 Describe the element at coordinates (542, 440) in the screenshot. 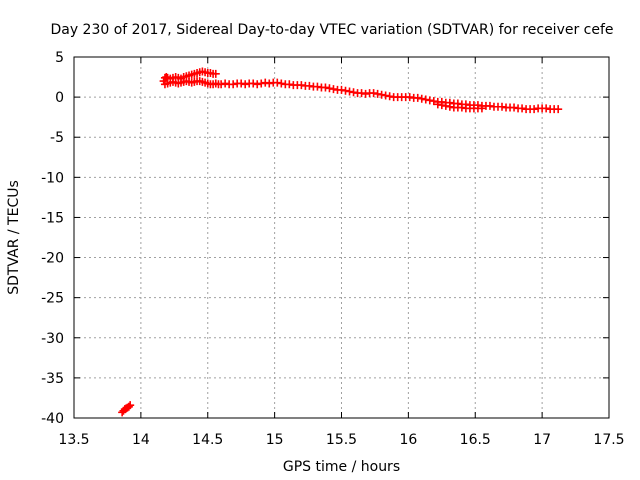

I see `x-tick-label: 17` at that location.